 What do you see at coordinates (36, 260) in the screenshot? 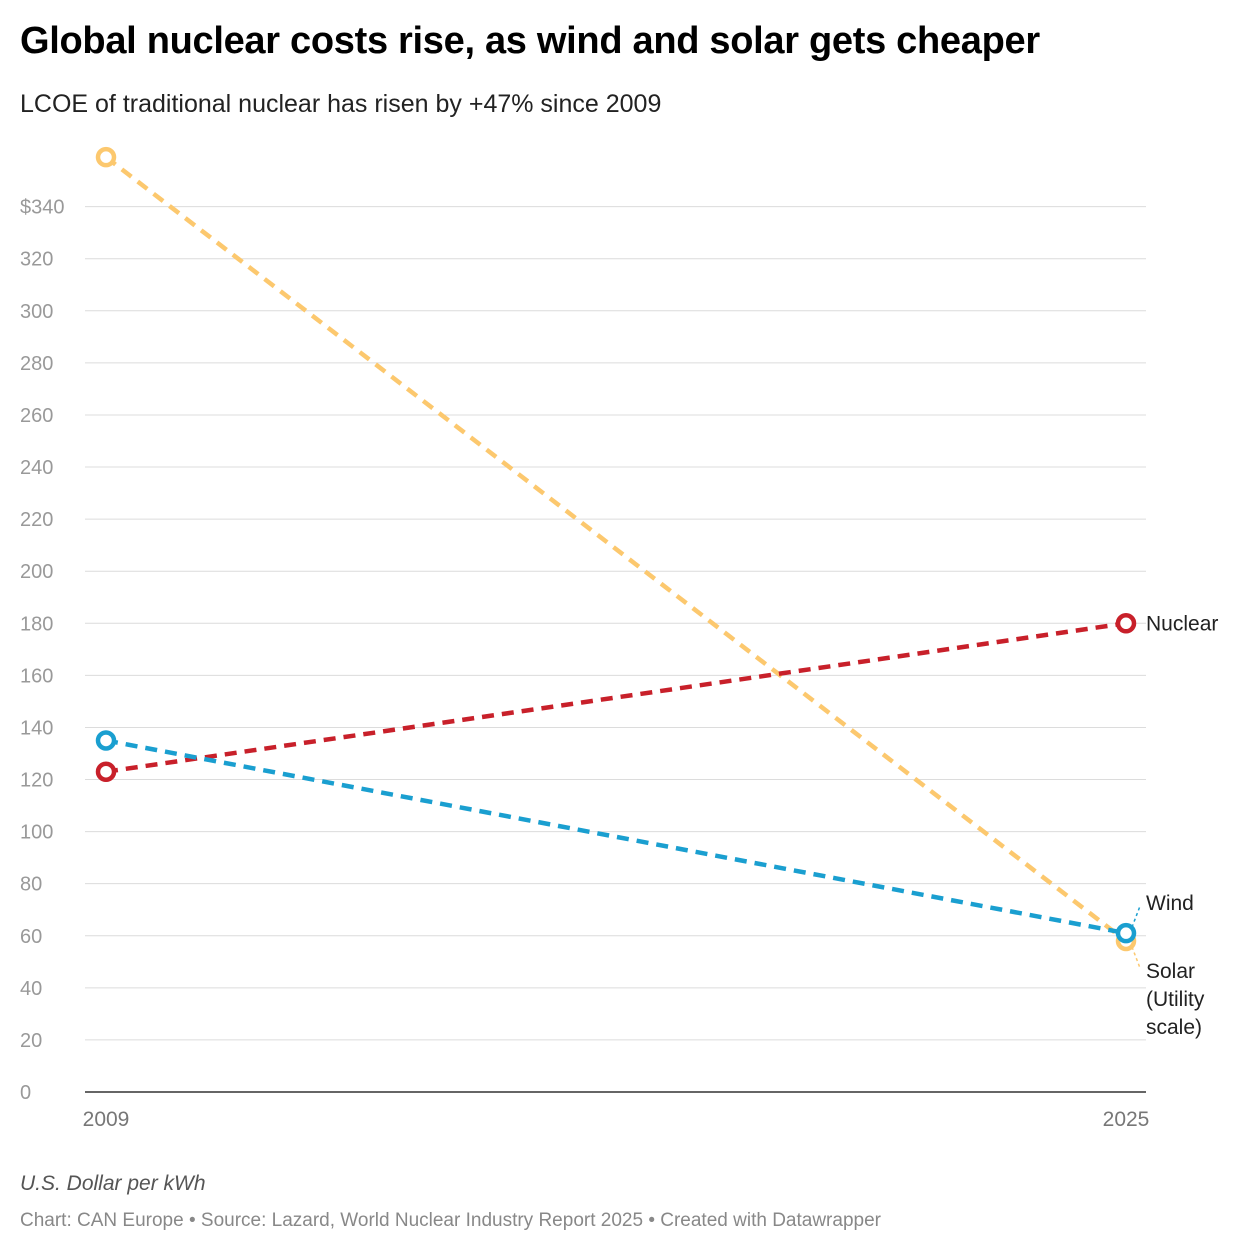
I see `y-tick-label: 320` at bounding box center [36, 260].